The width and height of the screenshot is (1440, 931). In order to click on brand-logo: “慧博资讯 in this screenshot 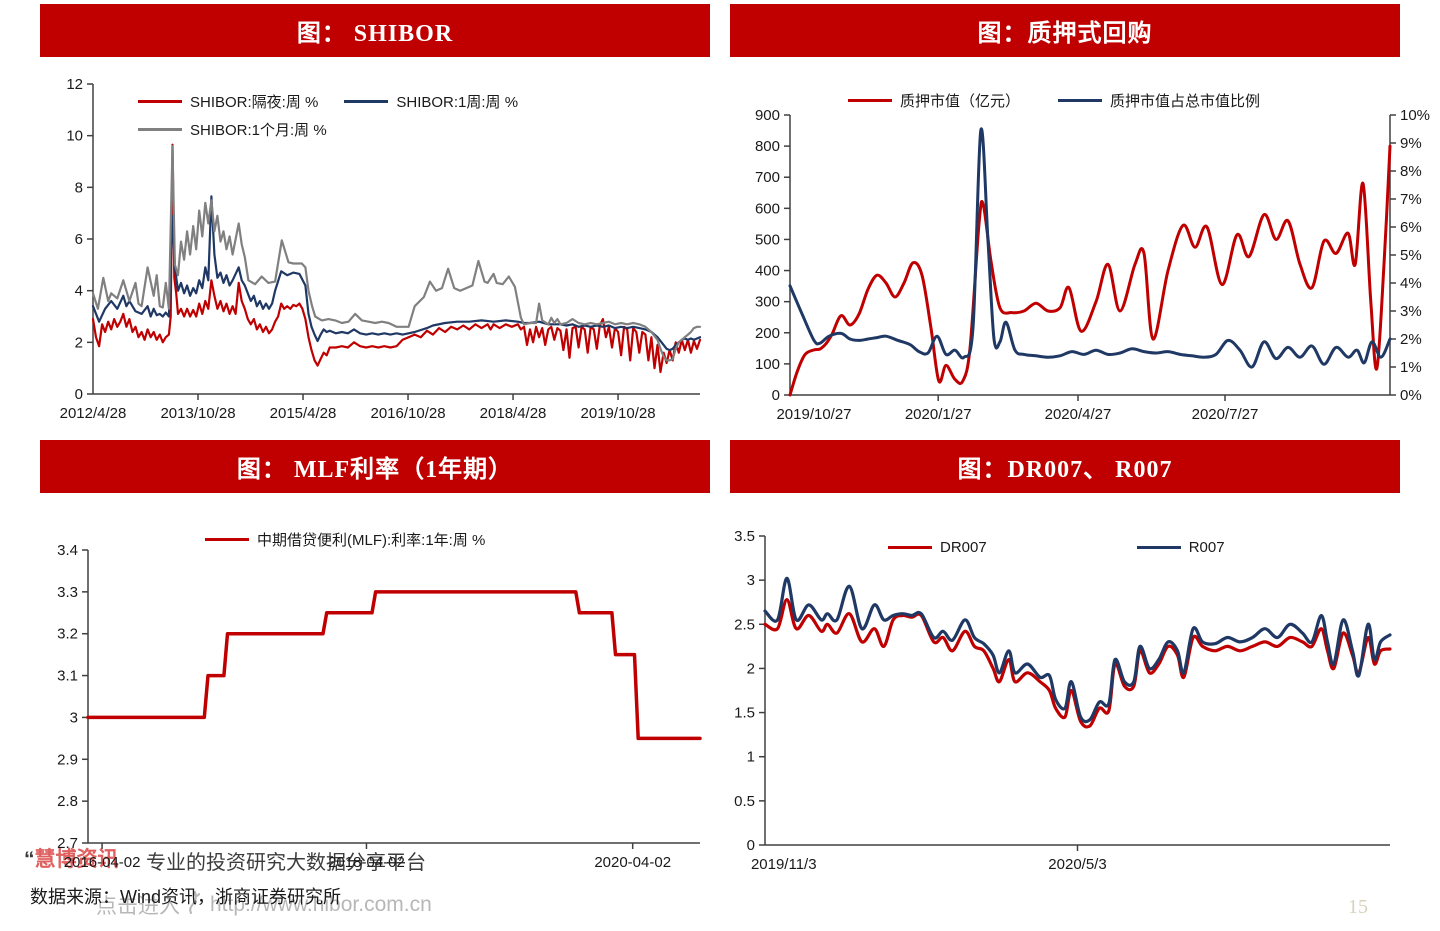, I will do `click(71, 858)`.